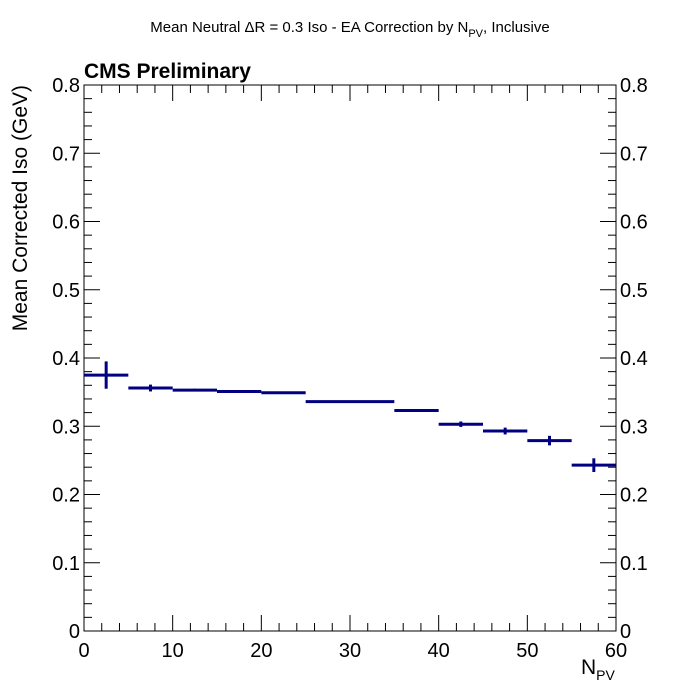  I want to click on y-tick-label-right: 0.3, so click(634, 427).